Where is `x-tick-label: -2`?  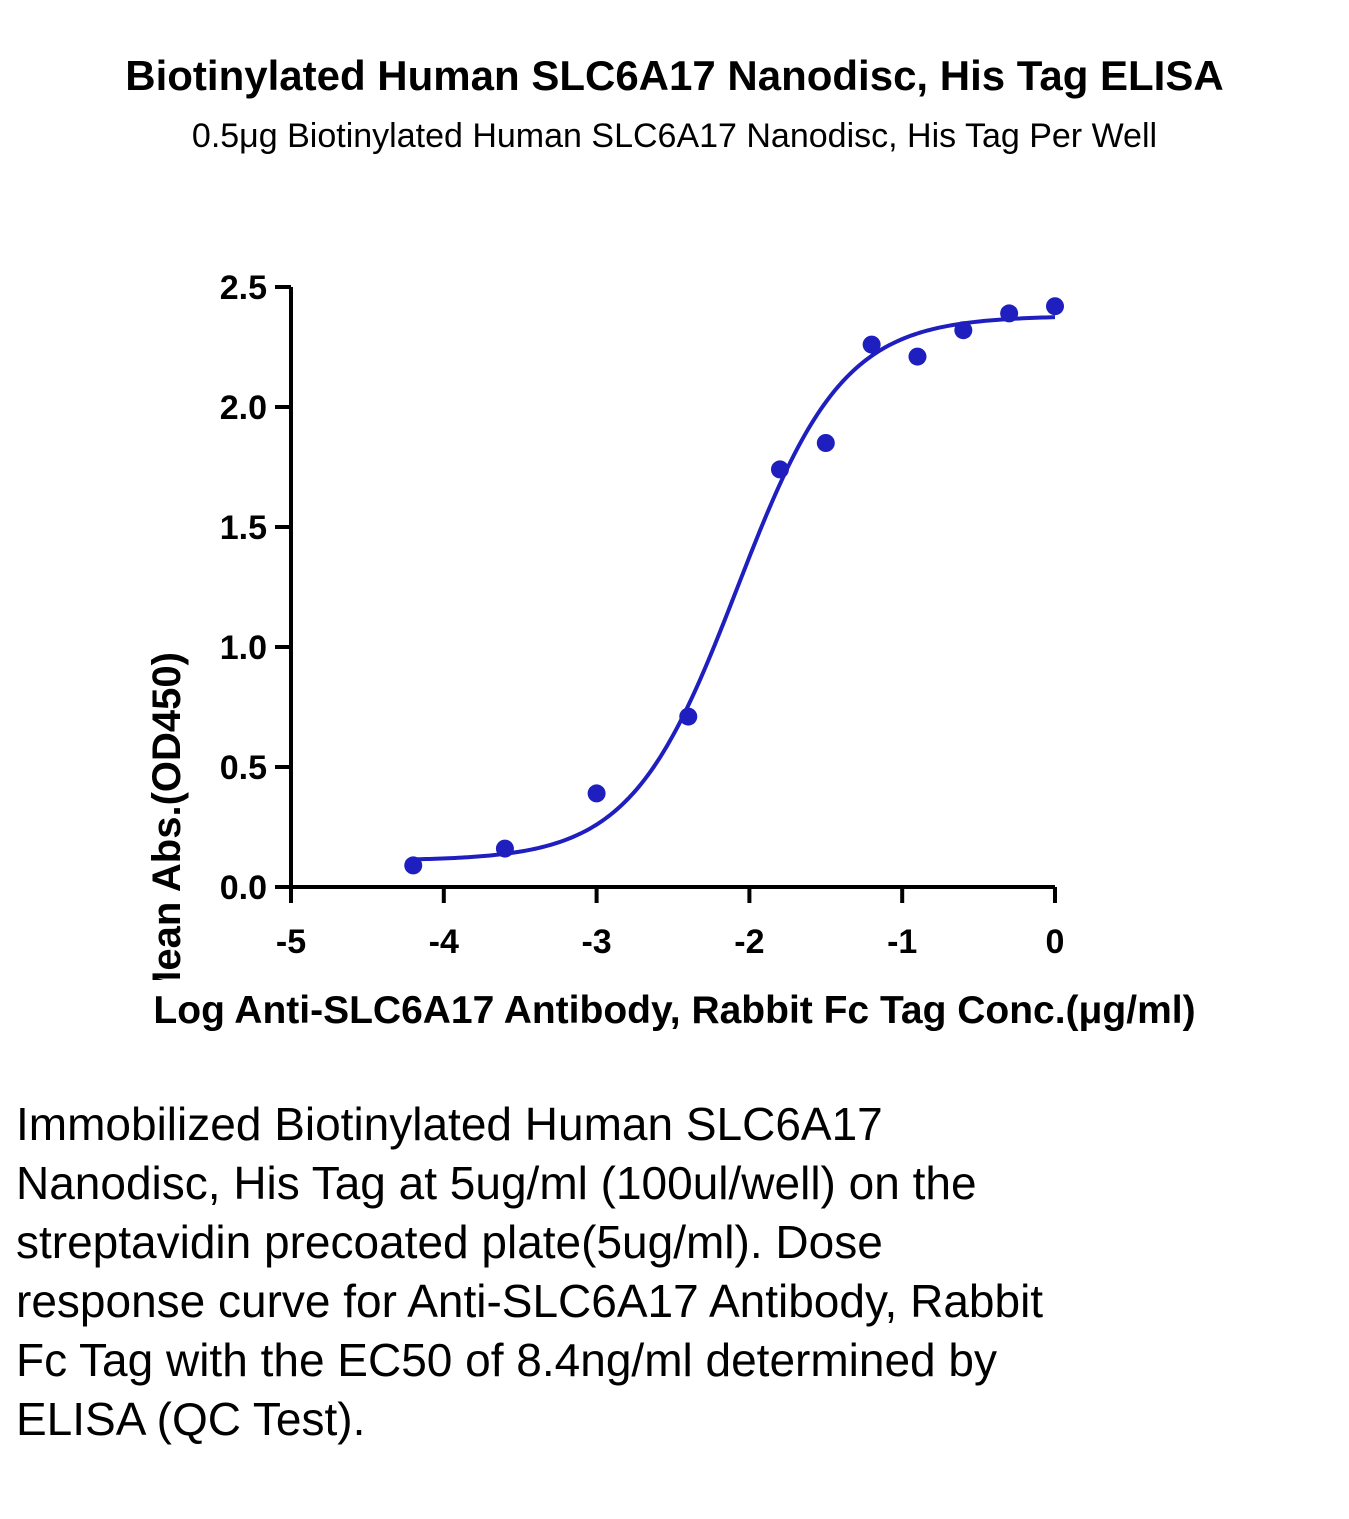
x-tick-label: -2 is located at coordinates (749, 942).